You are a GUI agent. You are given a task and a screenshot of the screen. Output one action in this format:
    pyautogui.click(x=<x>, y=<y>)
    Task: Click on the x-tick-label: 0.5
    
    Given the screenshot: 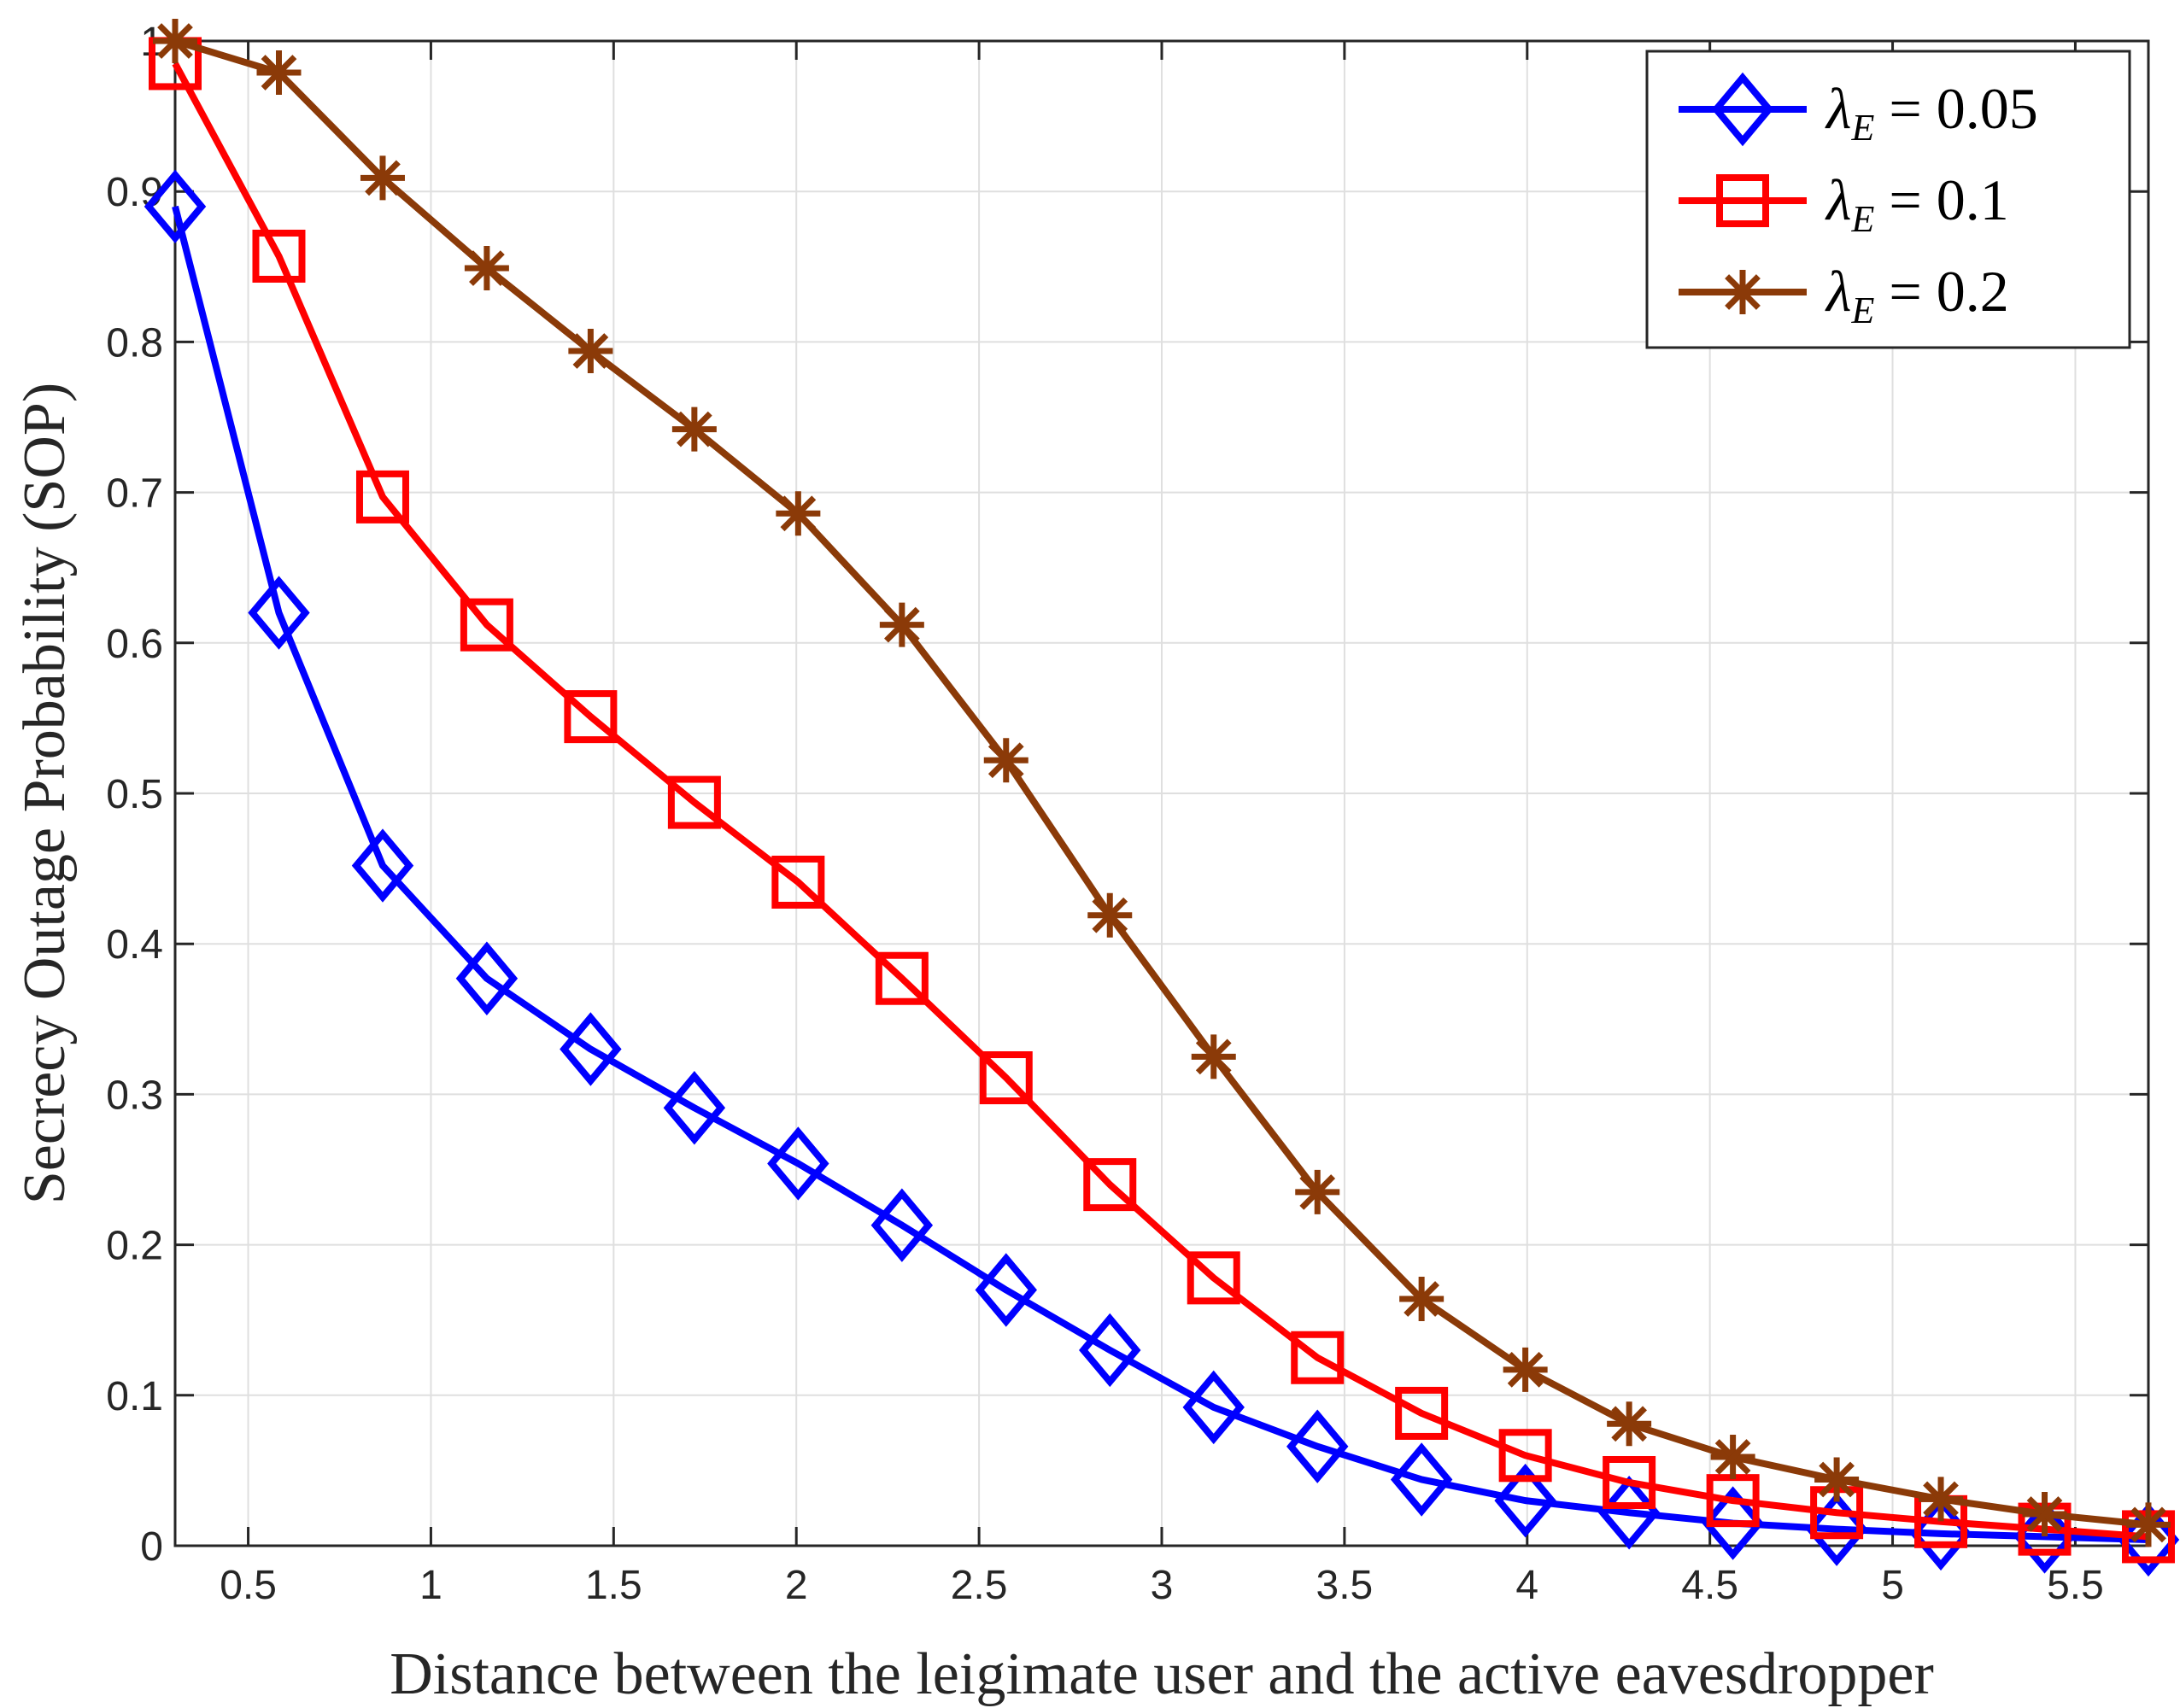 What is the action you would take?
    pyautogui.click(x=248, y=1585)
    